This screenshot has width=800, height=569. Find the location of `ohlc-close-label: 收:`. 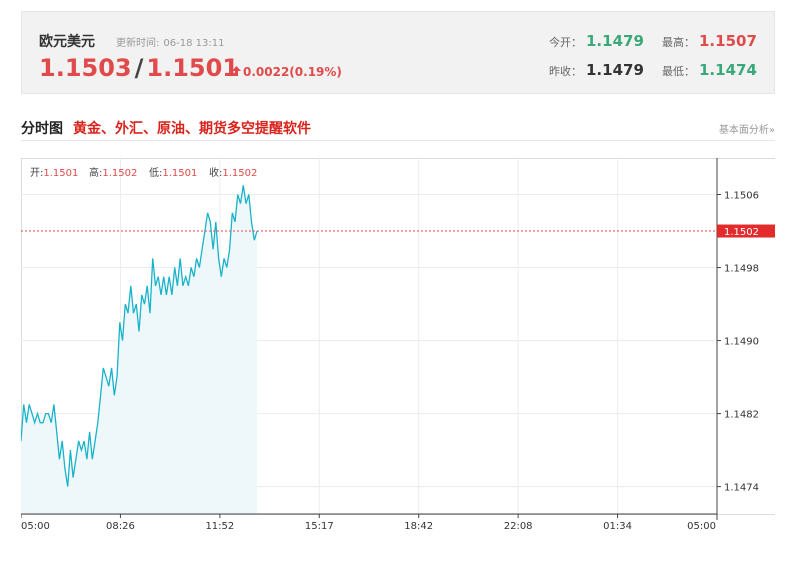

ohlc-close-label: 收: is located at coordinates (215, 172).